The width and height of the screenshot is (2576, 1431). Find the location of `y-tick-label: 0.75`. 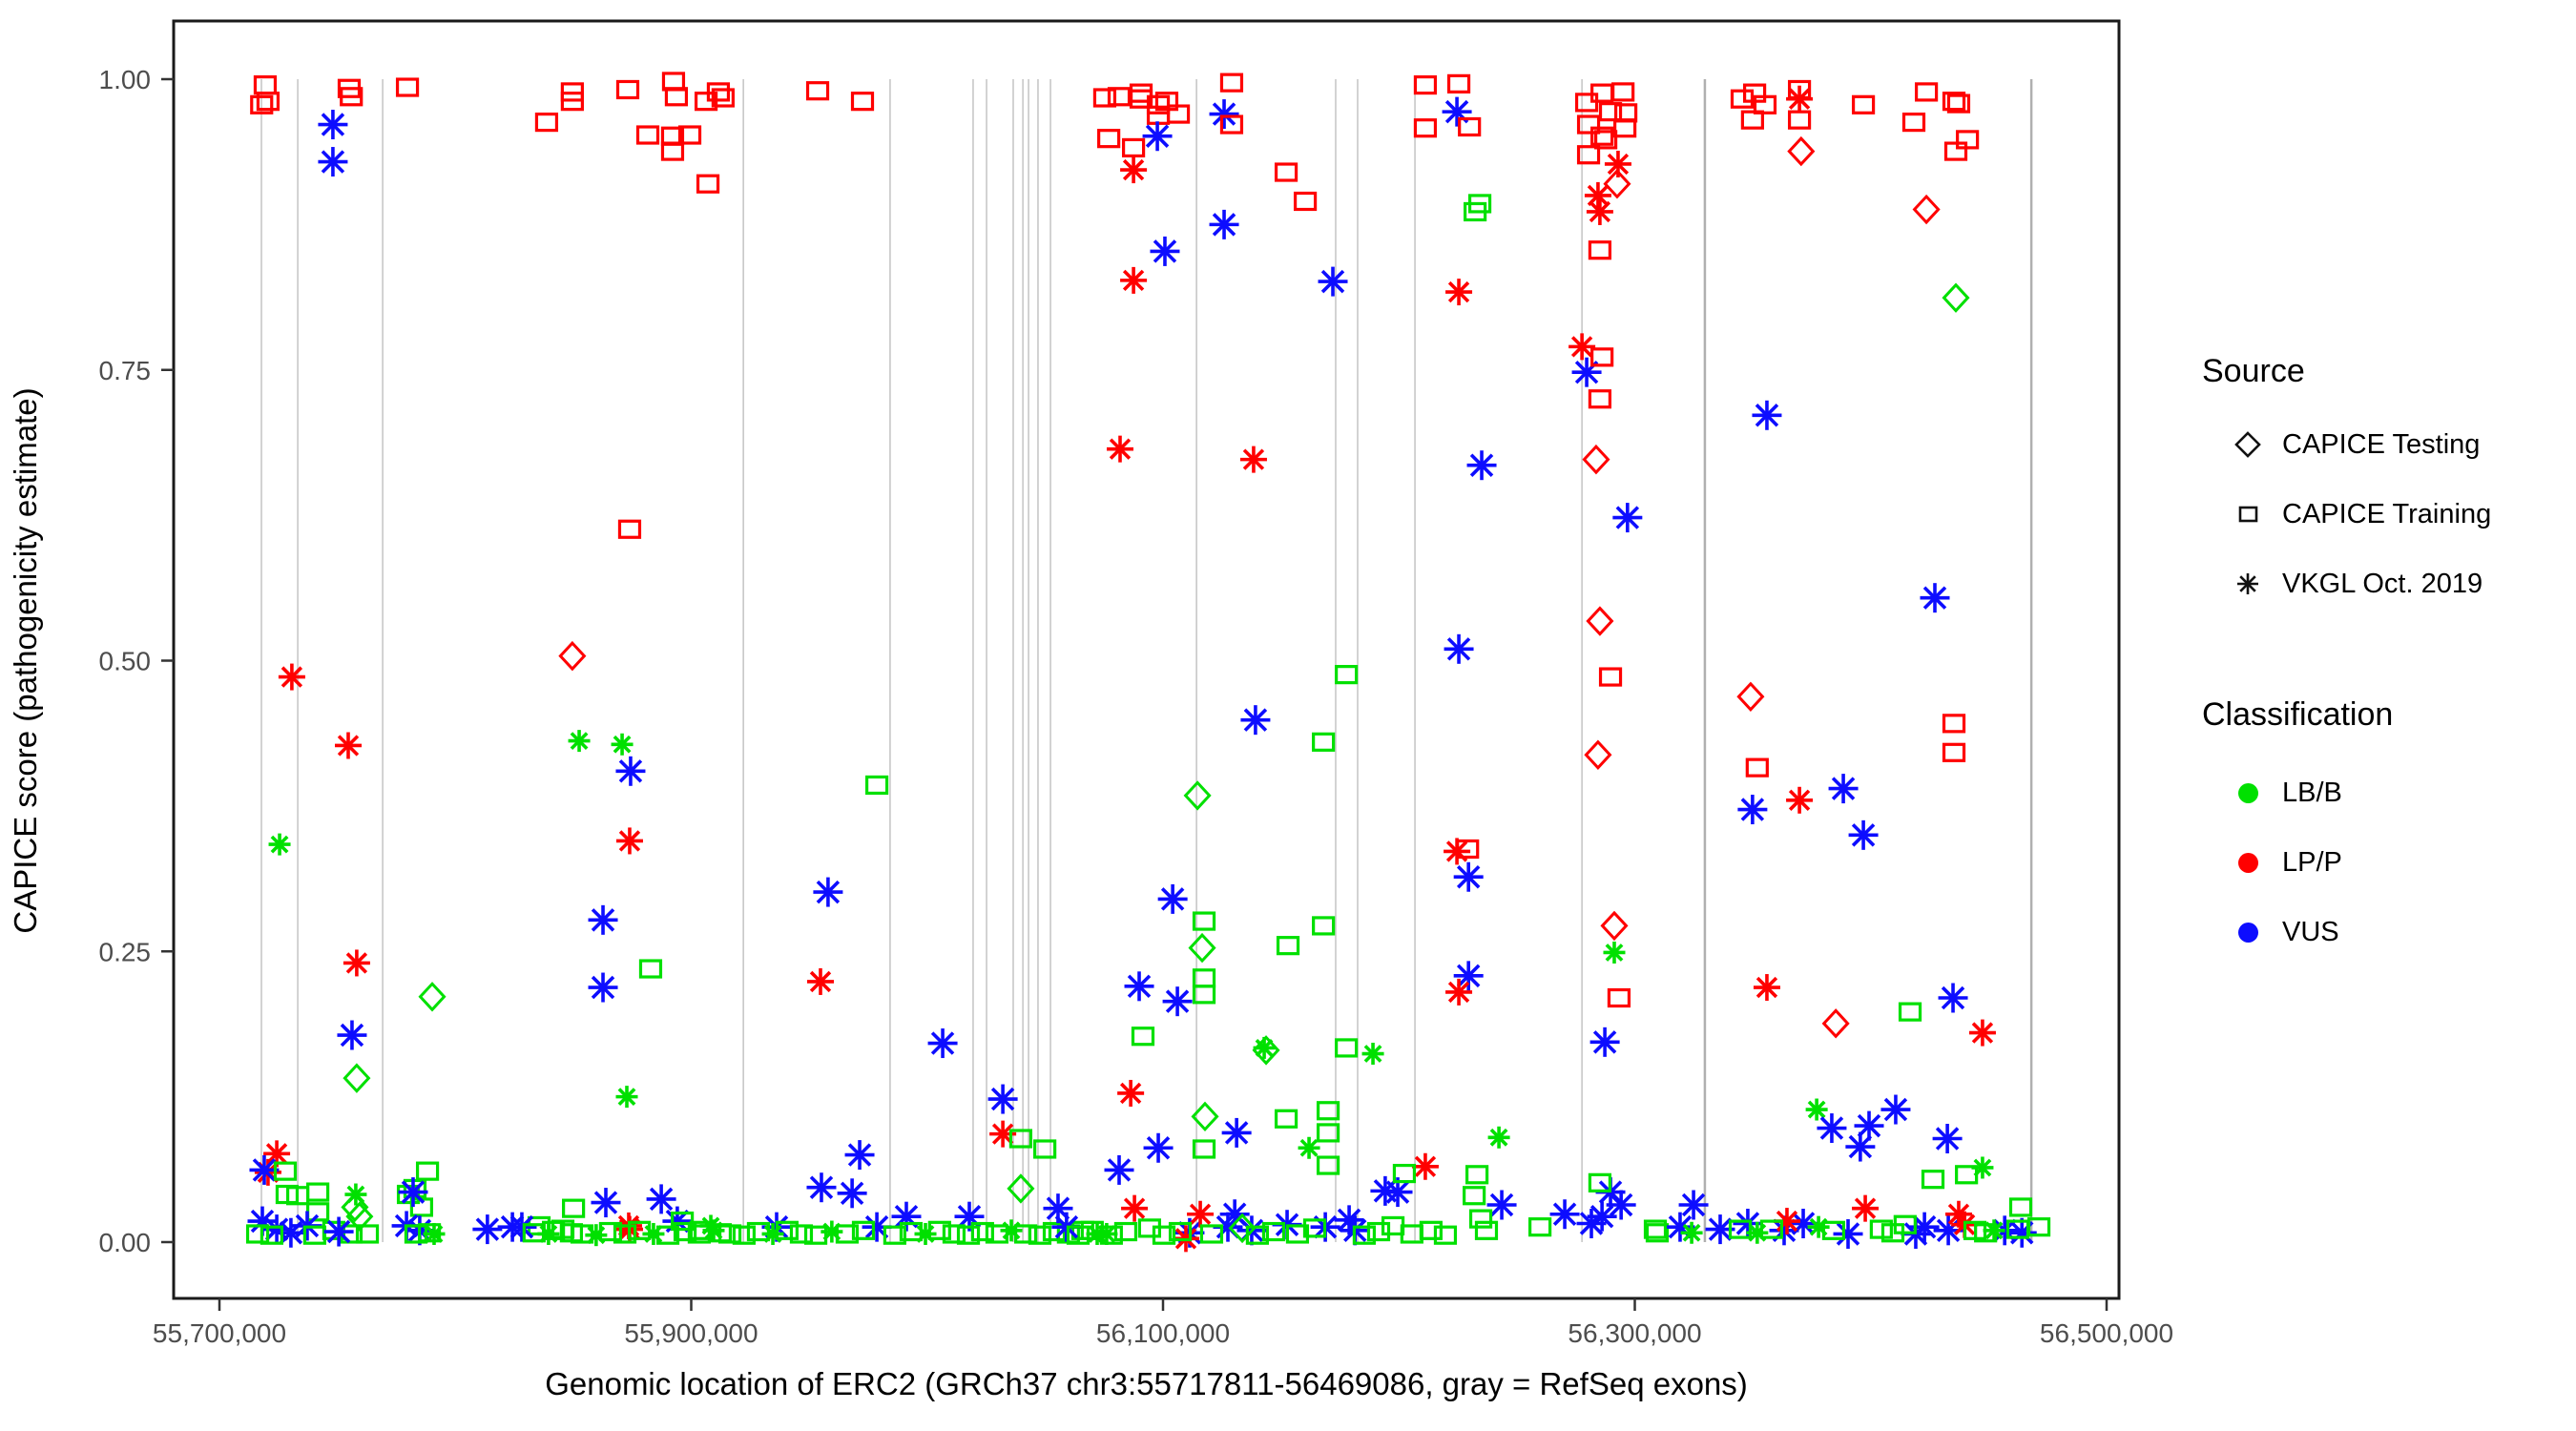

y-tick-label: 0.75 is located at coordinates (125, 370).